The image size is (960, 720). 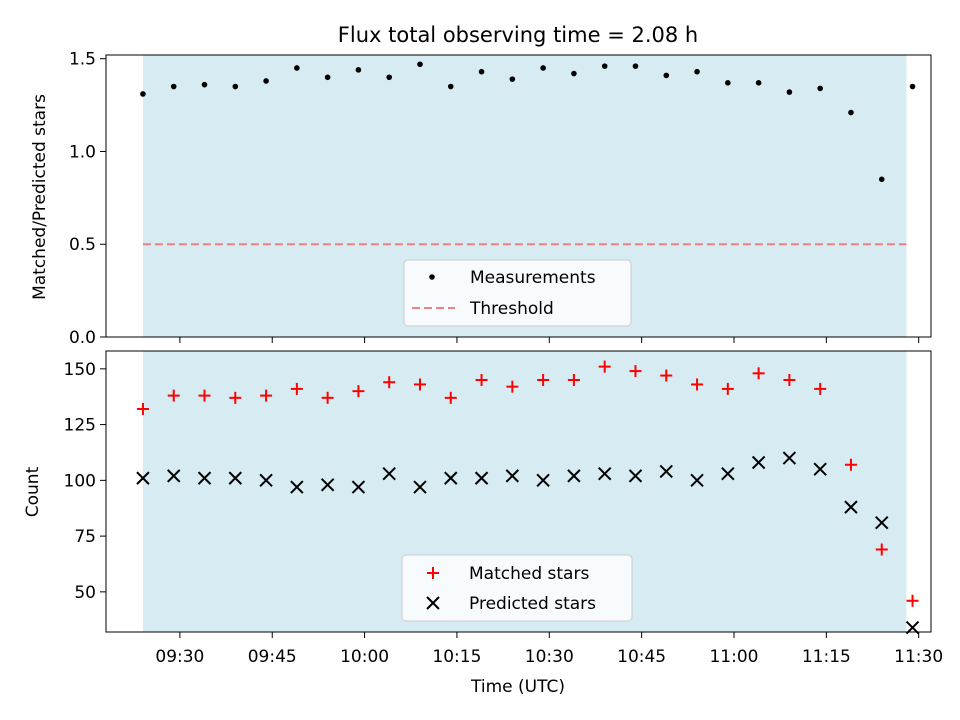 What do you see at coordinates (364, 657) in the screenshot?
I see `x-tick-label-2: 10:00` at bounding box center [364, 657].